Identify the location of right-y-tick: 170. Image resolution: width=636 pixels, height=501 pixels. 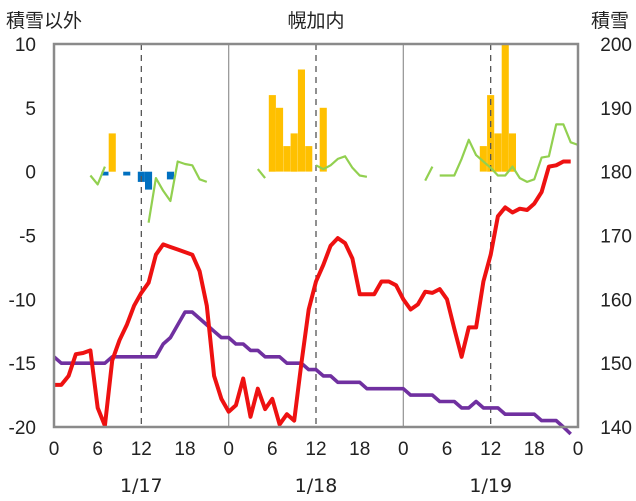
(616, 237).